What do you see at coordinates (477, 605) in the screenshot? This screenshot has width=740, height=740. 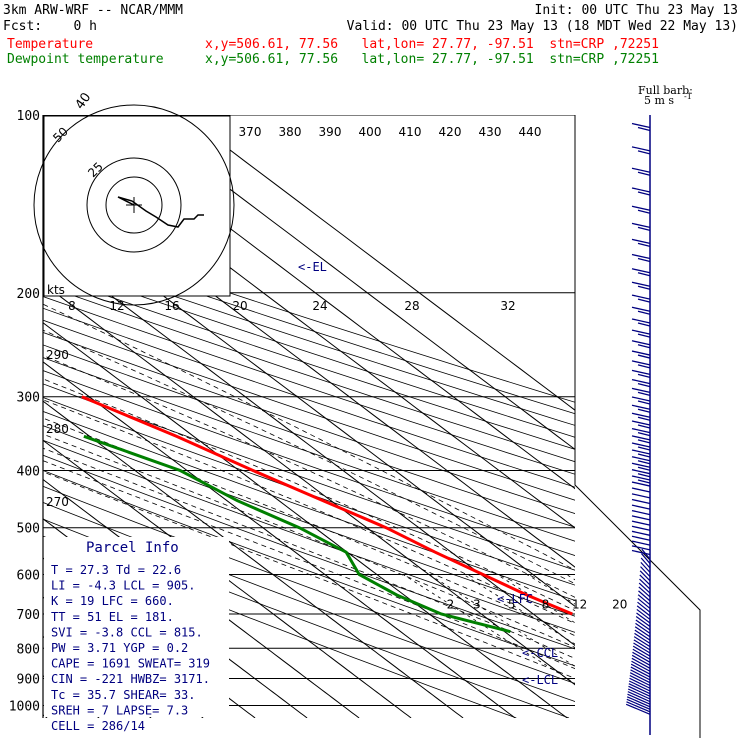 I see `mixing-ratio-label: 3` at bounding box center [477, 605].